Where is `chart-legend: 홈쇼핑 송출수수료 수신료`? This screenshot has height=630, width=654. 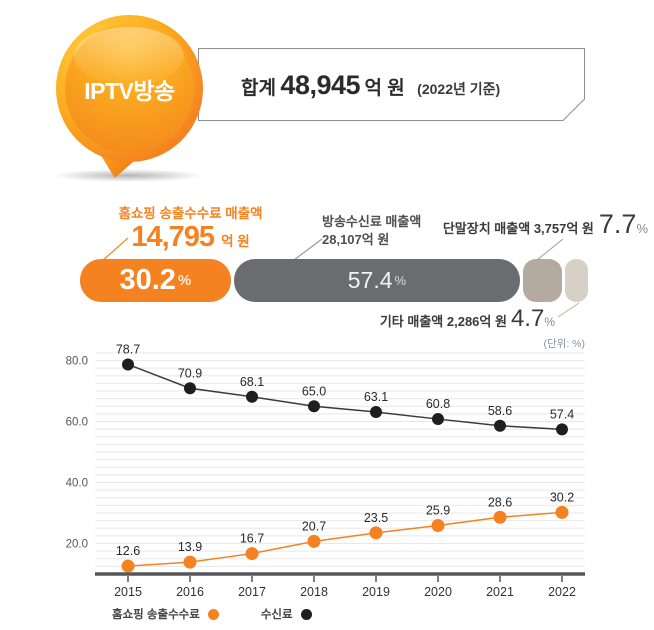 chart-legend: 홈쇼핑 송출수수료 수신료 is located at coordinates (212, 614).